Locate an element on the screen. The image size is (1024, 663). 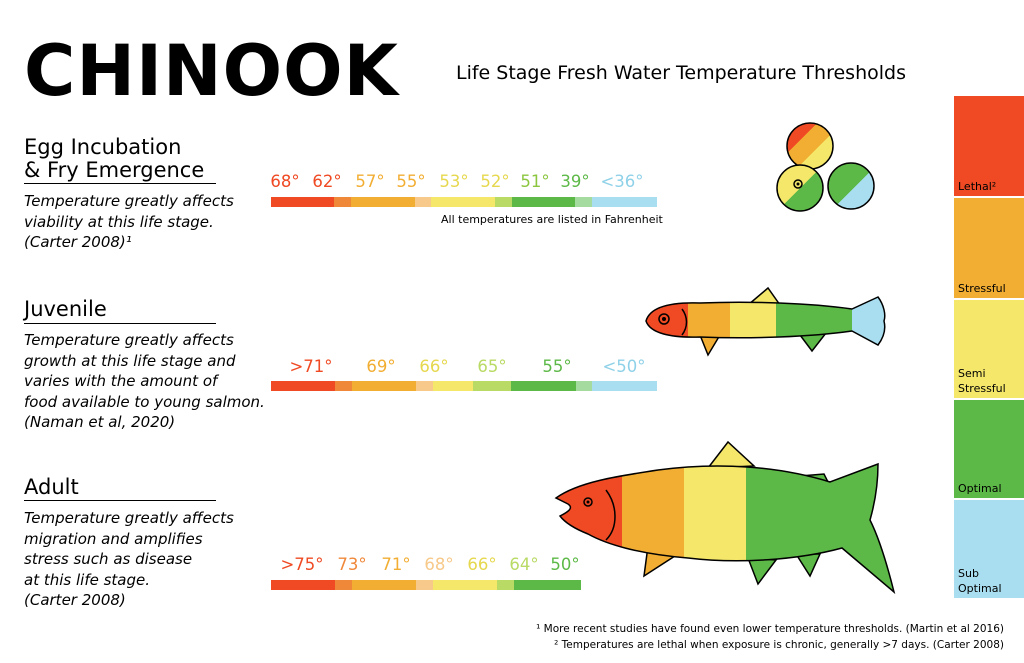
egg-eye-icon is located at coordinates (798, 184).